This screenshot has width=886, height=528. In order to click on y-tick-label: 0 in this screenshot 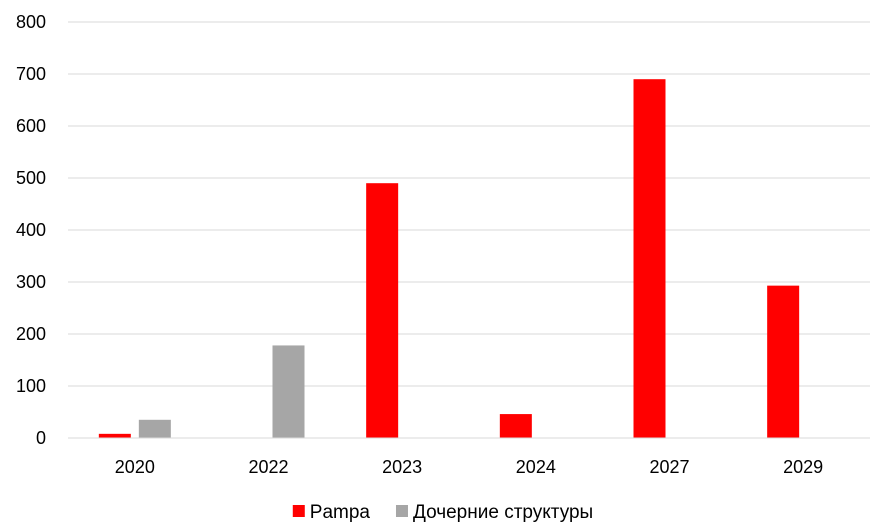, I will do `click(41, 438)`.